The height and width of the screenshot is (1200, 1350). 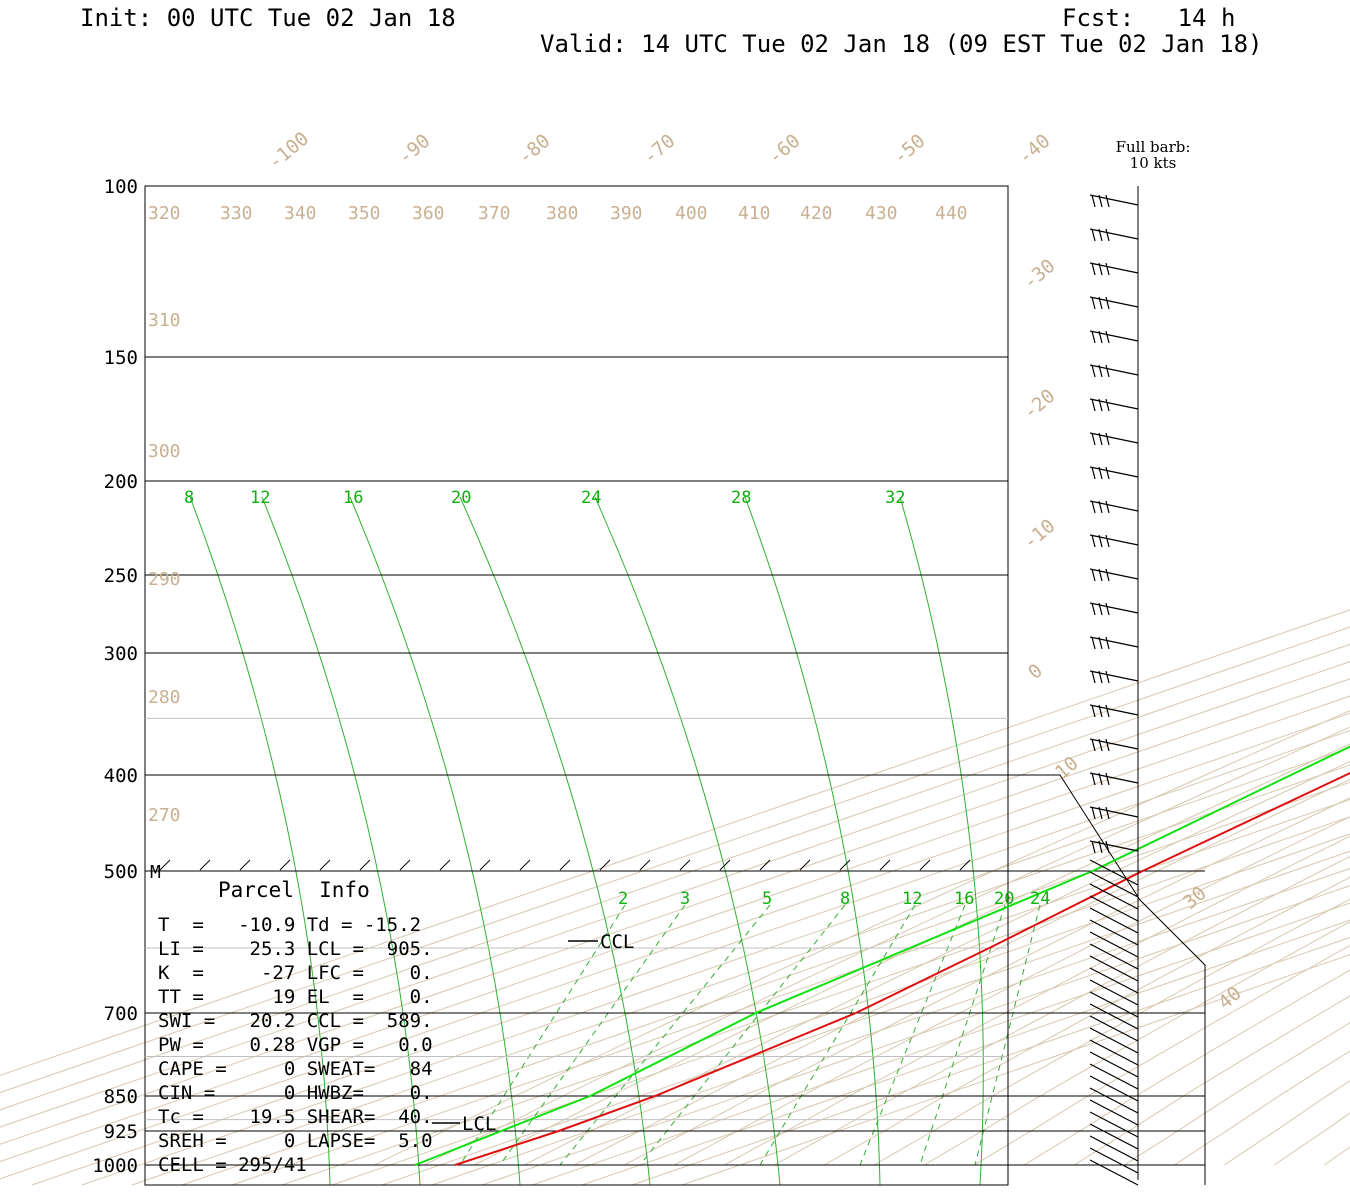 I want to click on pressure-label: 700, so click(x=121, y=1014).